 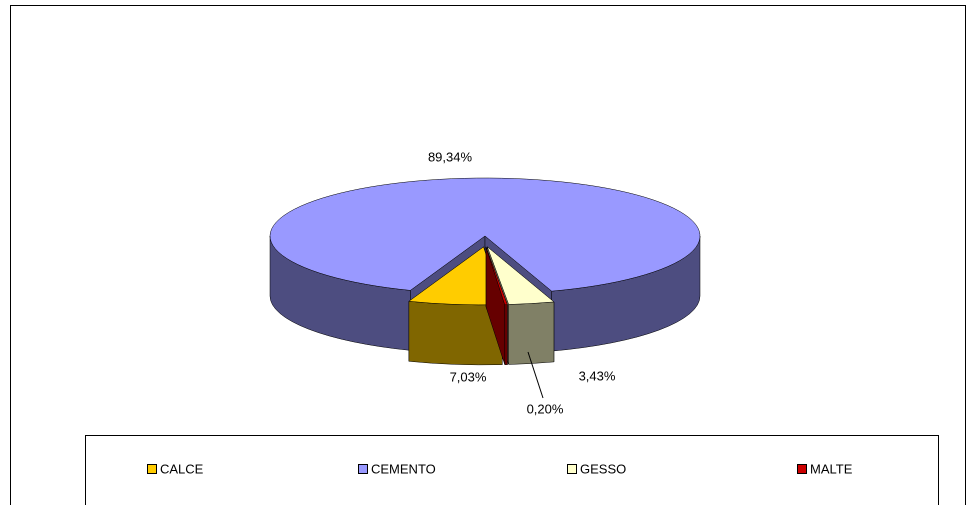 What do you see at coordinates (468, 376) in the screenshot?
I see `data-label: 7,03%` at bounding box center [468, 376].